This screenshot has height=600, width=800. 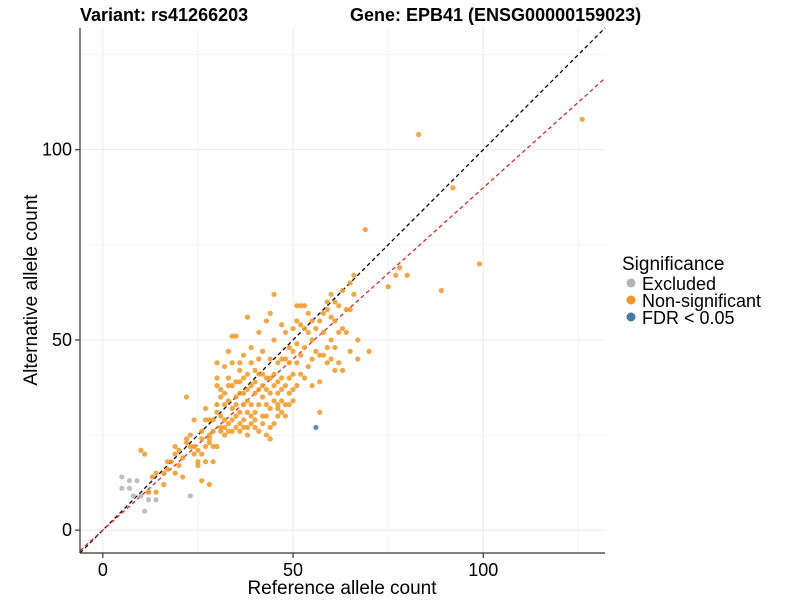 What do you see at coordinates (483, 570) in the screenshot?
I see `x-tick-label: 100` at bounding box center [483, 570].